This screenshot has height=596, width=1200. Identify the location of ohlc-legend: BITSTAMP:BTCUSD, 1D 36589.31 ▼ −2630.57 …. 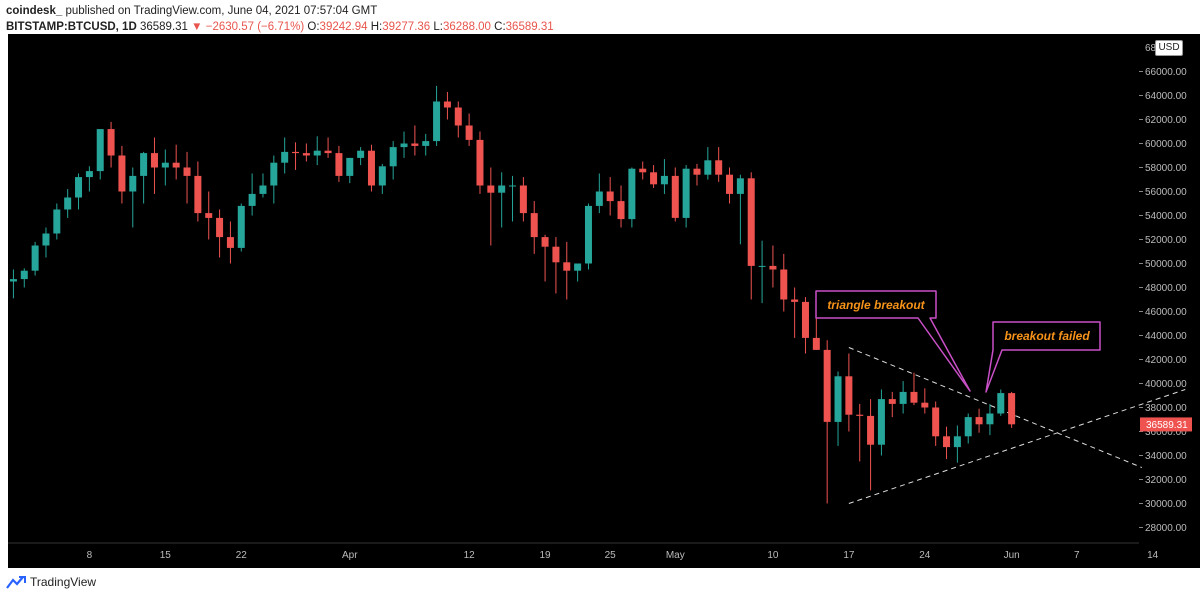
(601, 27).